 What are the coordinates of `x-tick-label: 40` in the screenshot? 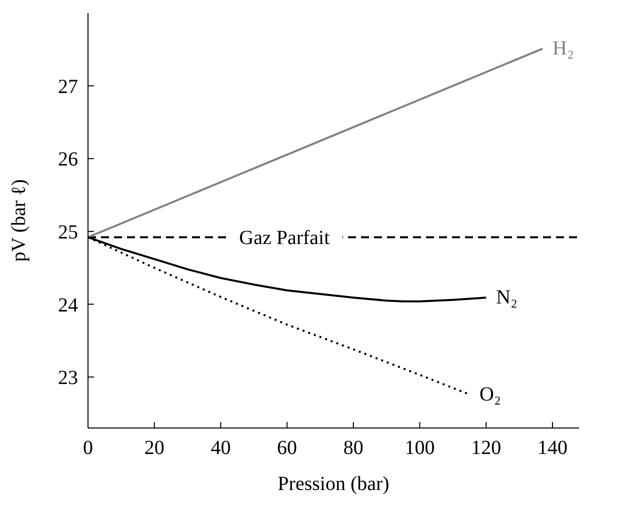 It's located at (220, 448).